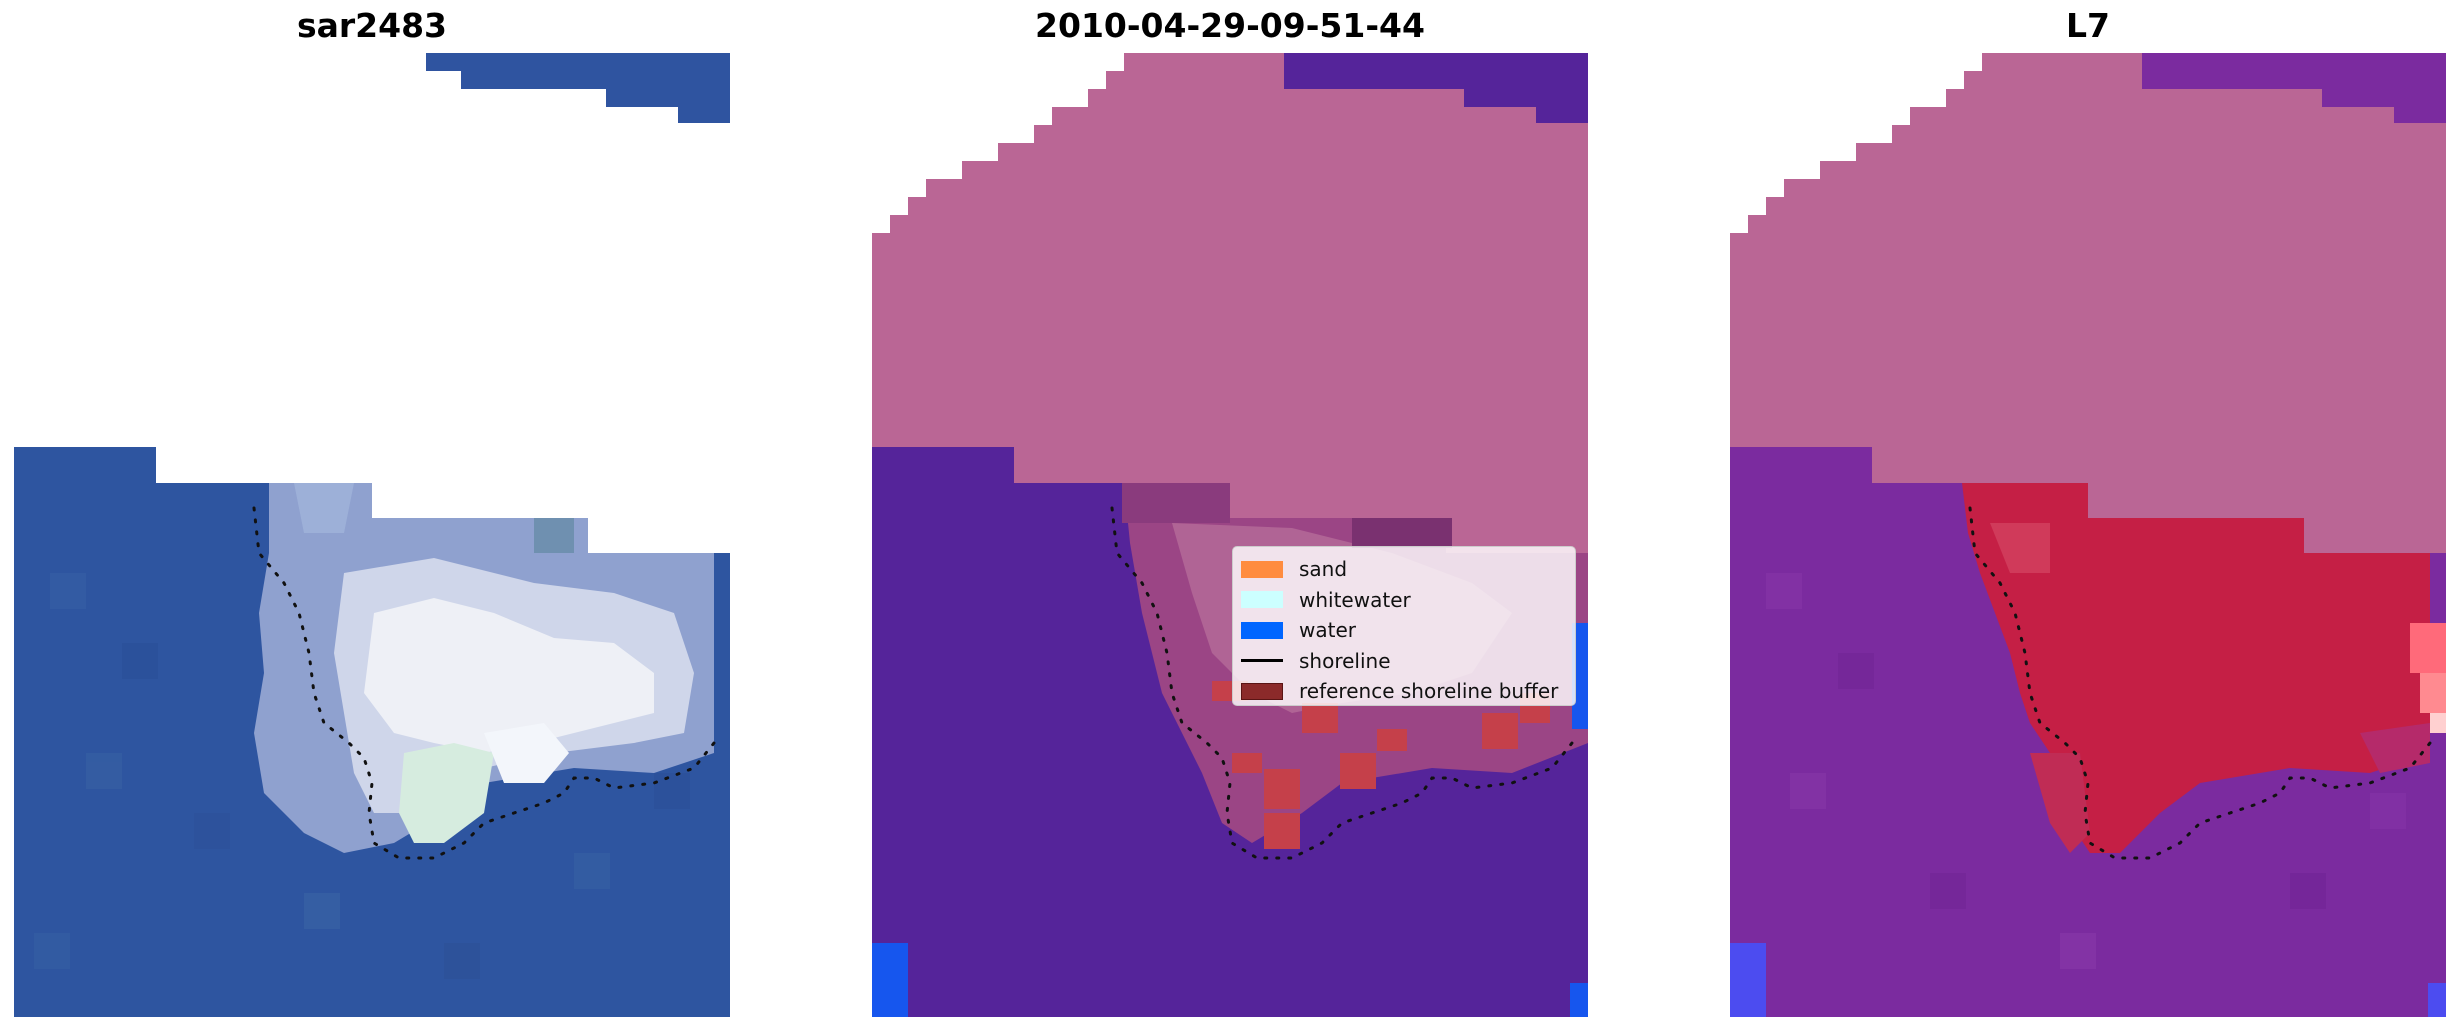 The image size is (2460, 1033). What do you see at coordinates (1327, 630) in the screenshot?
I see `legend-label: water` at bounding box center [1327, 630].